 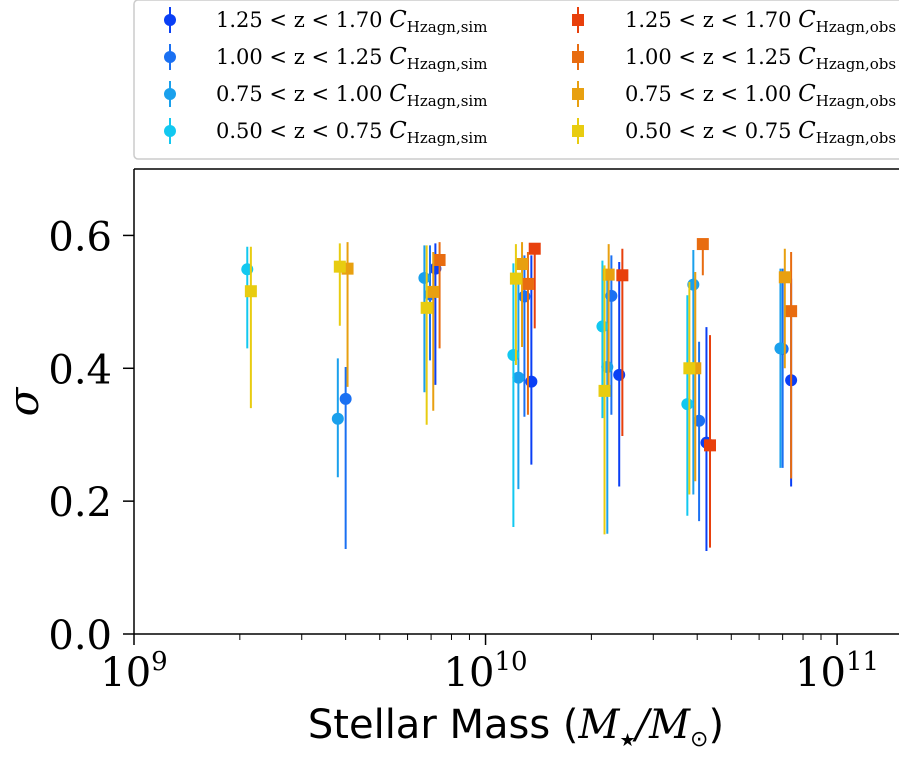 I want to click on x-axis-label: Stellar Mass (M★/M⊙), so click(x=516, y=727).